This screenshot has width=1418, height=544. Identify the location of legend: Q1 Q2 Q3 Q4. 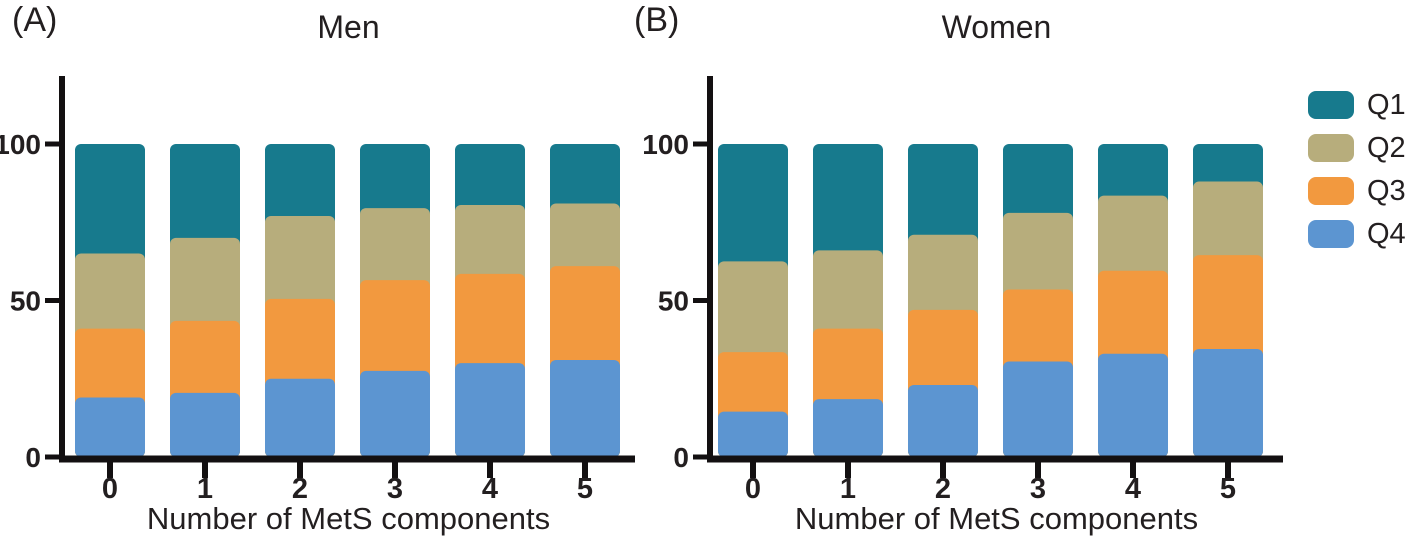
(1357, 175).